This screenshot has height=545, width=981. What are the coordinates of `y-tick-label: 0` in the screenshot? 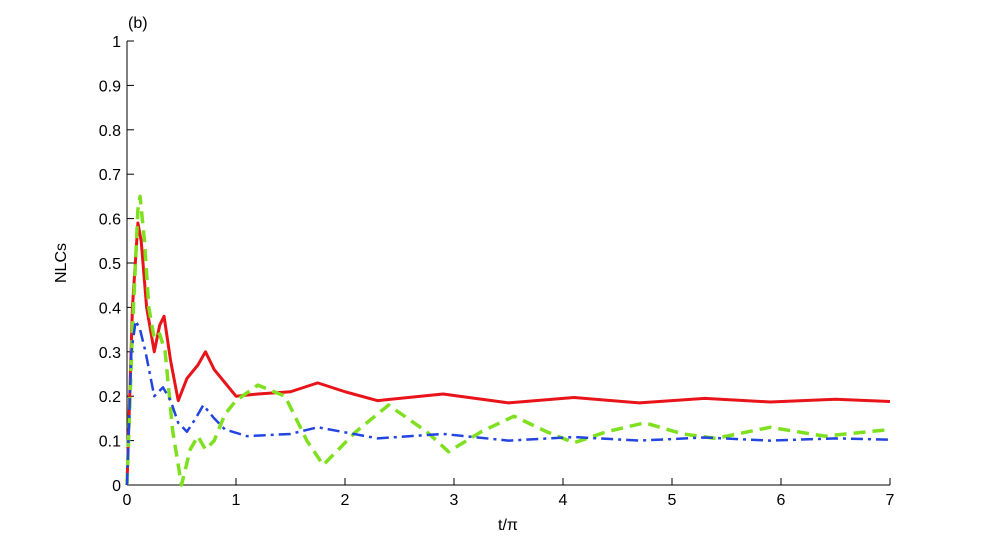 It's located at (116, 486).